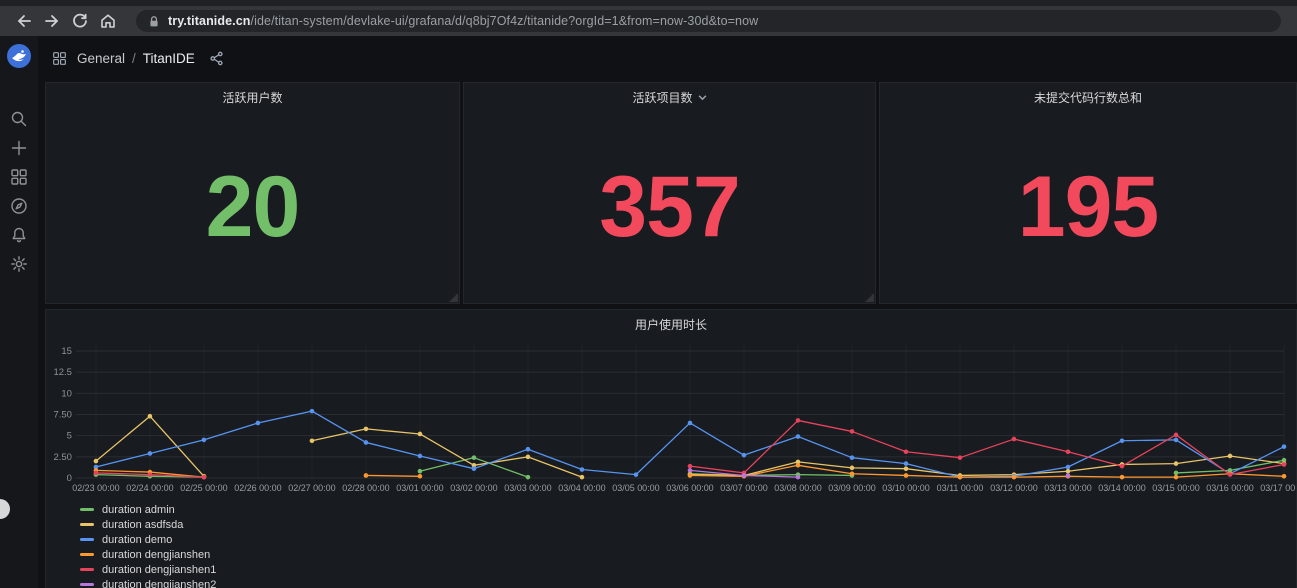 The height and width of the screenshot is (588, 1297). What do you see at coordinates (688, 524) in the screenshot?
I see `legend-item: duration asdfsda` at bounding box center [688, 524].